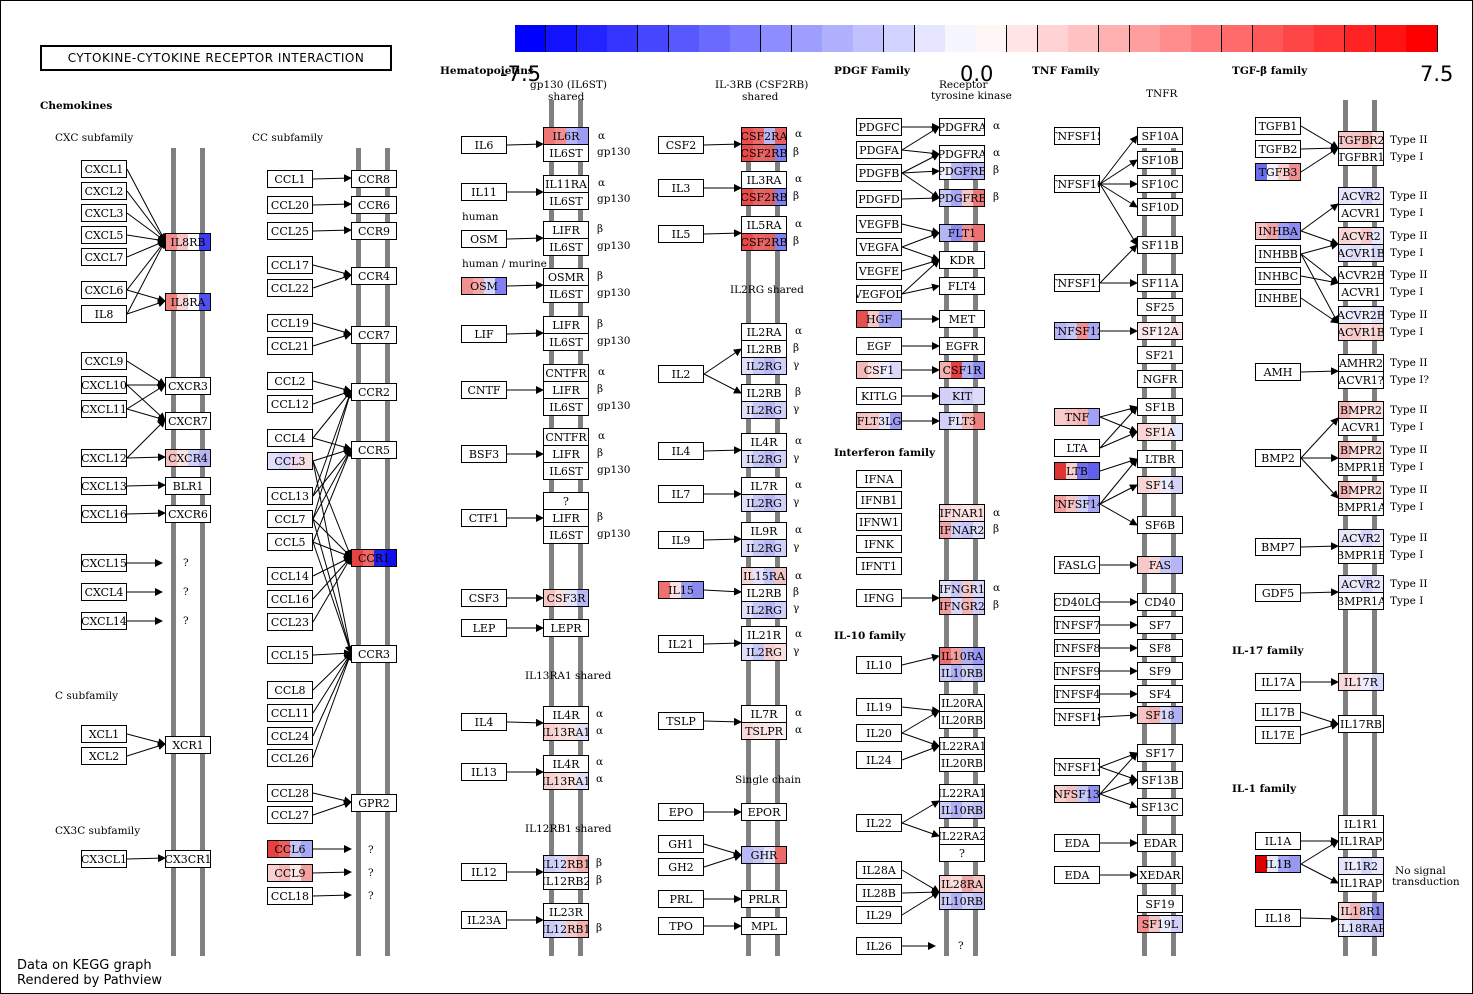  Describe the element at coordinates (764, 242) in the screenshot. I see `gene-node-csf2rb: CSF2RB` at that location.